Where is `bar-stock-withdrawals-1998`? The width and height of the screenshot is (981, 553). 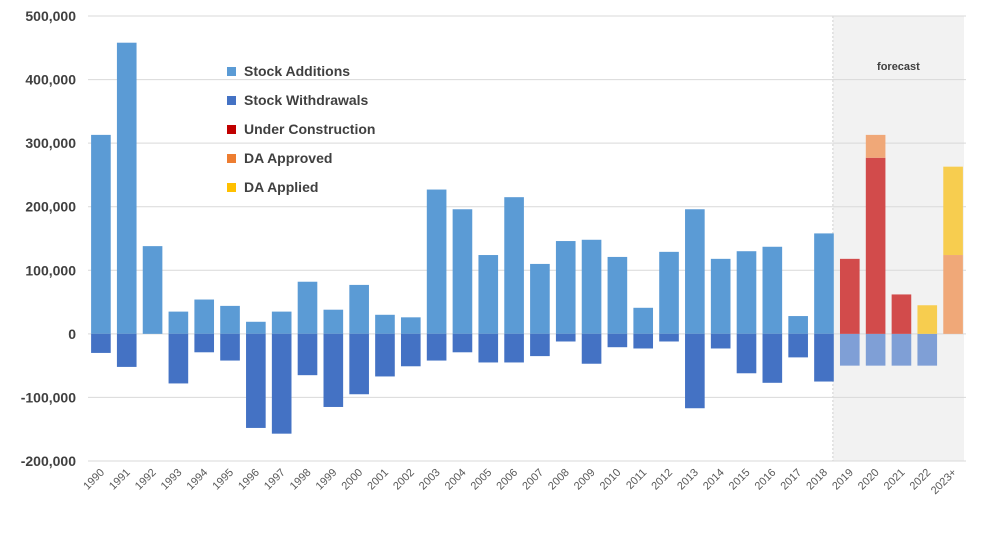
bar-stock-withdrawals-1998 is located at coordinates (307, 354).